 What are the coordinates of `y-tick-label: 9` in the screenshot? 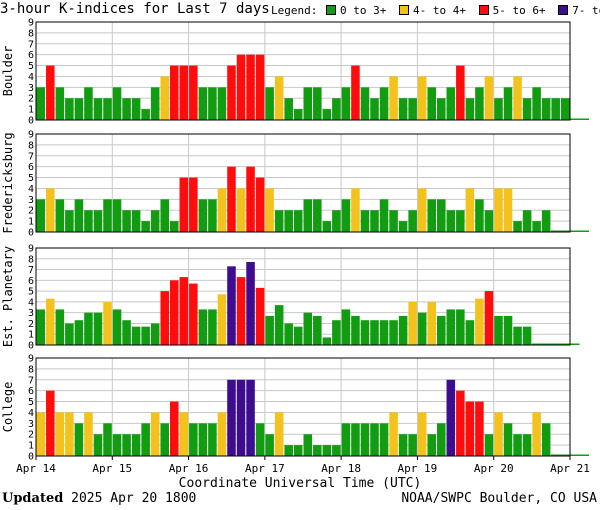 It's located at (31, 249).